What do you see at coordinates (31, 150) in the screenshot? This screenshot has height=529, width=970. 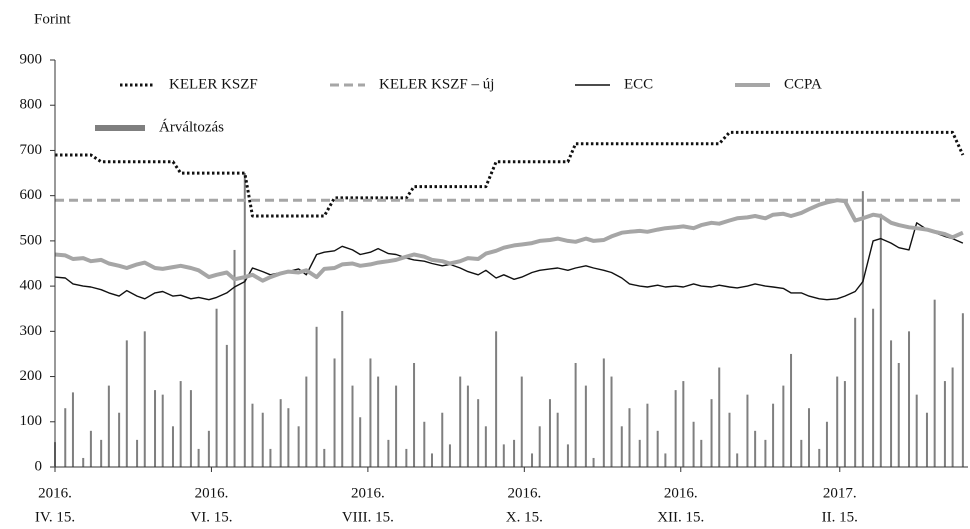 I see `y-tick-label: 700` at bounding box center [31, 150].